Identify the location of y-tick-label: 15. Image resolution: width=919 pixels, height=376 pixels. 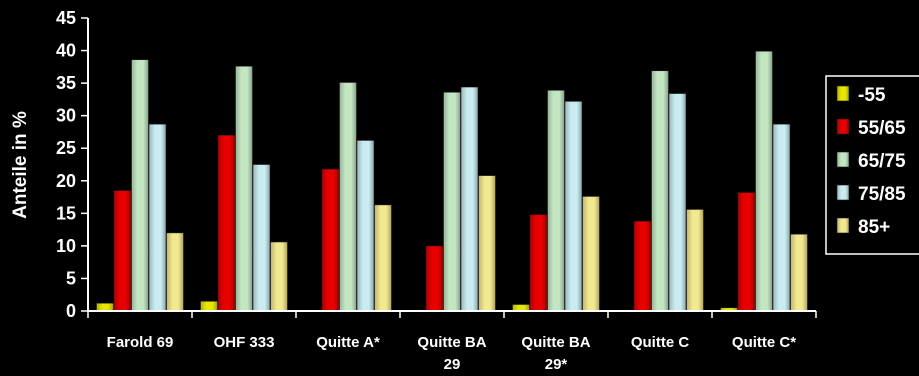
(66, 213).